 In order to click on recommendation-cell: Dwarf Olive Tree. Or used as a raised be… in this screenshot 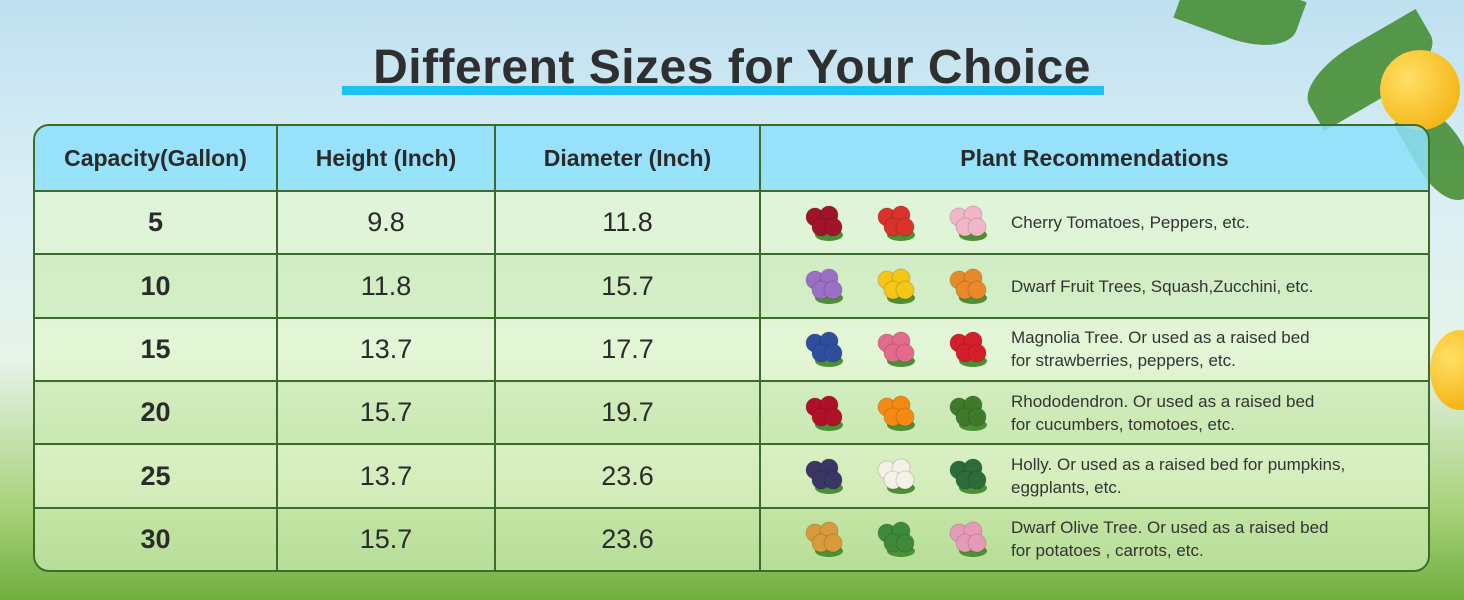, I will do `click(1094, 538)`.